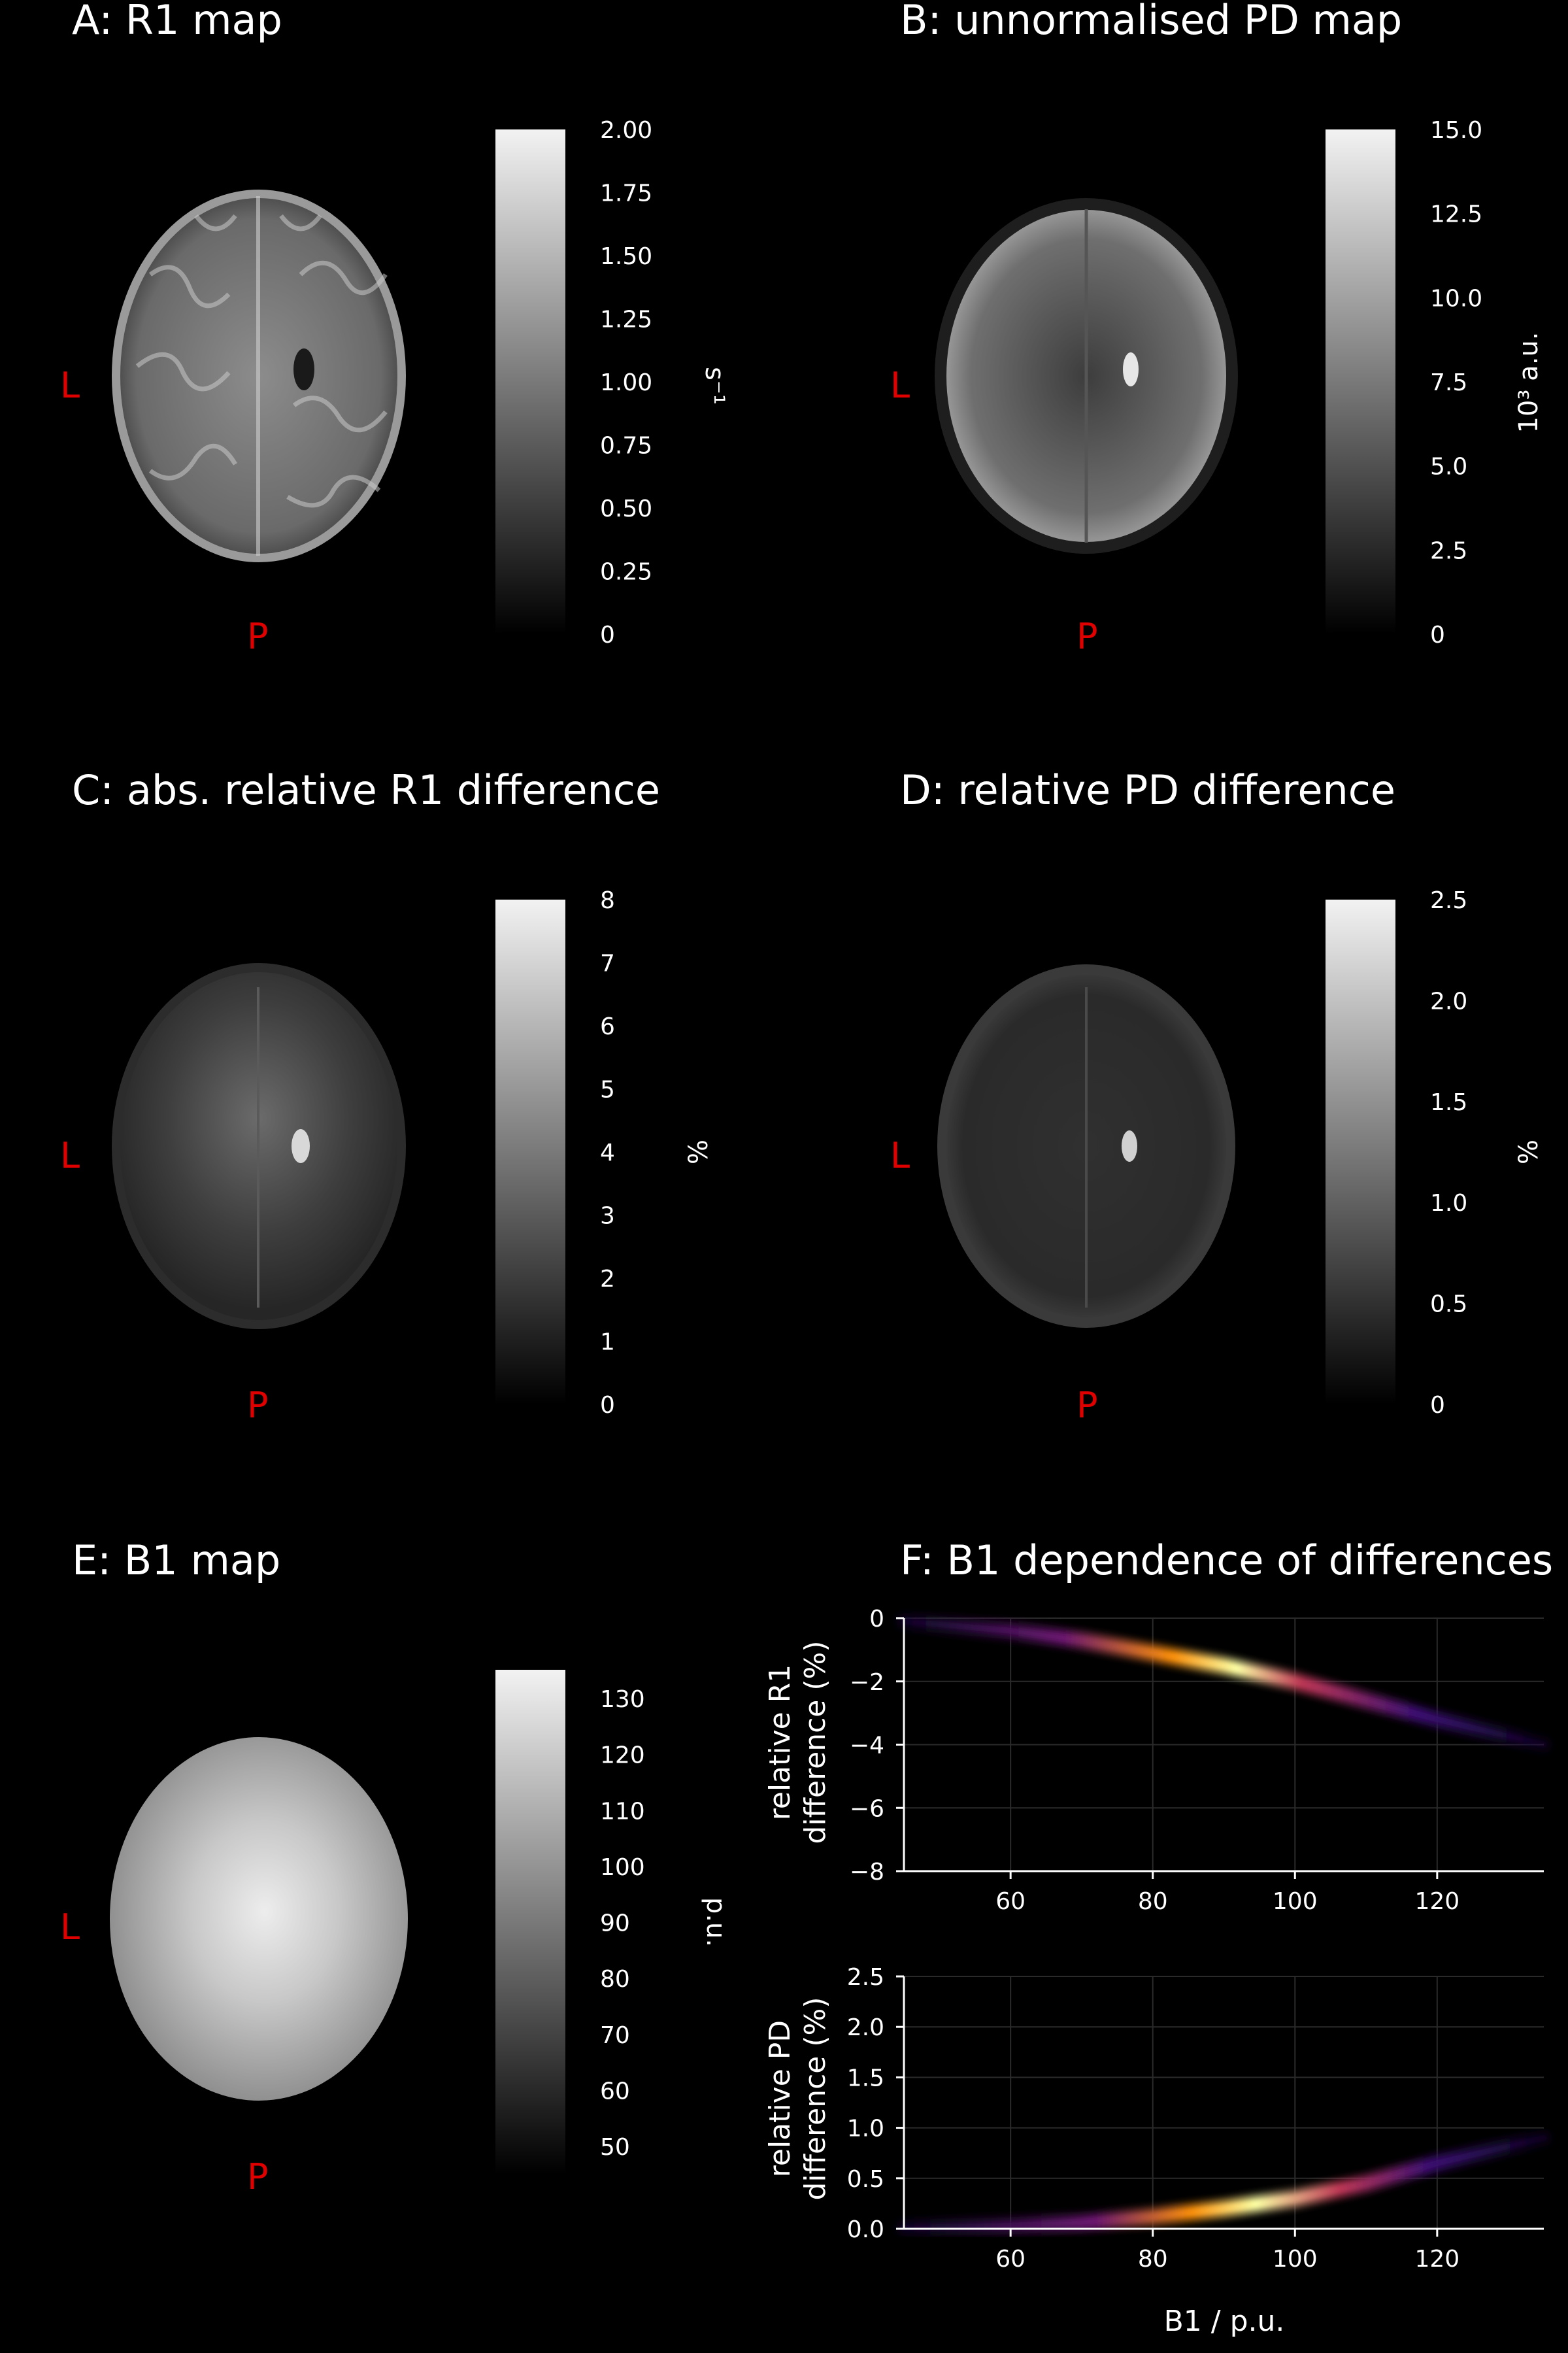  What do you see at coordinates (607, 1405) in the screenshot?
I see `colorbar-c-tick: 0` at bounding box center [607, 1405].